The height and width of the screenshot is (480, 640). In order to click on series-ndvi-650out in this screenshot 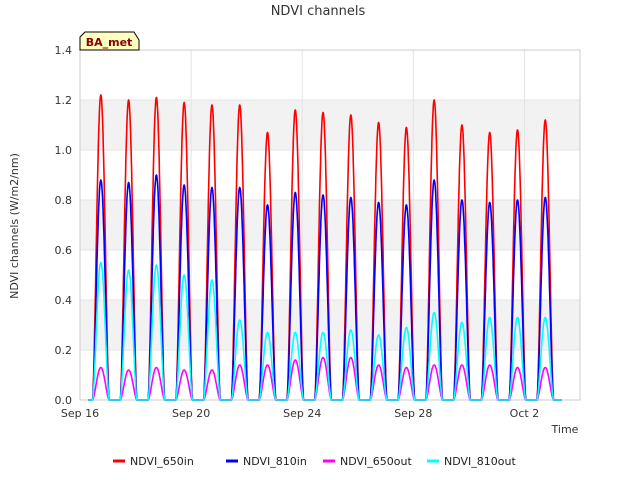, I will do `click(325, 378)`.